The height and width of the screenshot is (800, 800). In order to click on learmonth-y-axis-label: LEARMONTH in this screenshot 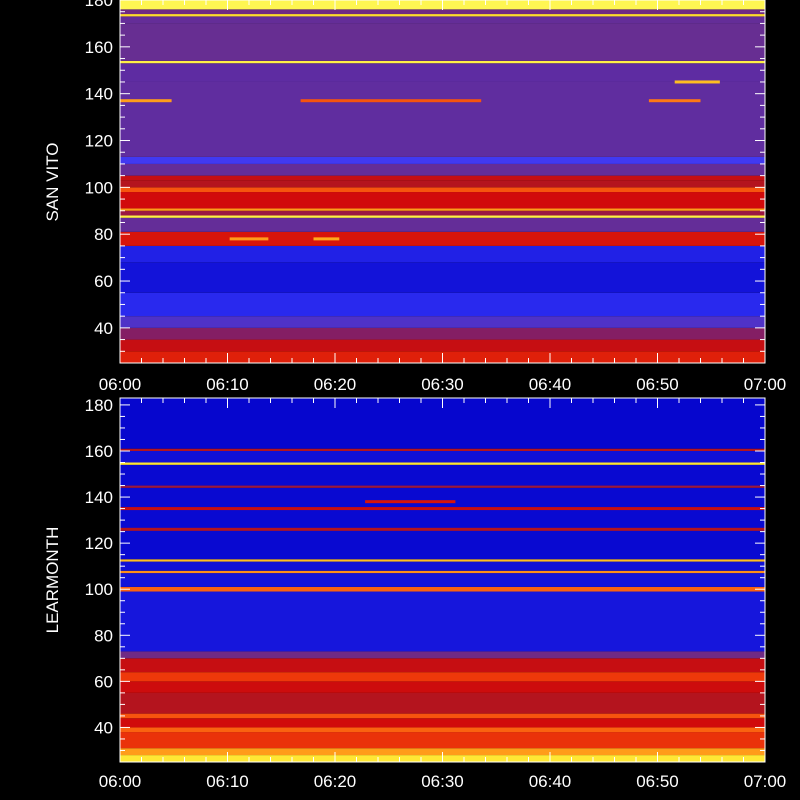, I will do `click(52, 580)`.